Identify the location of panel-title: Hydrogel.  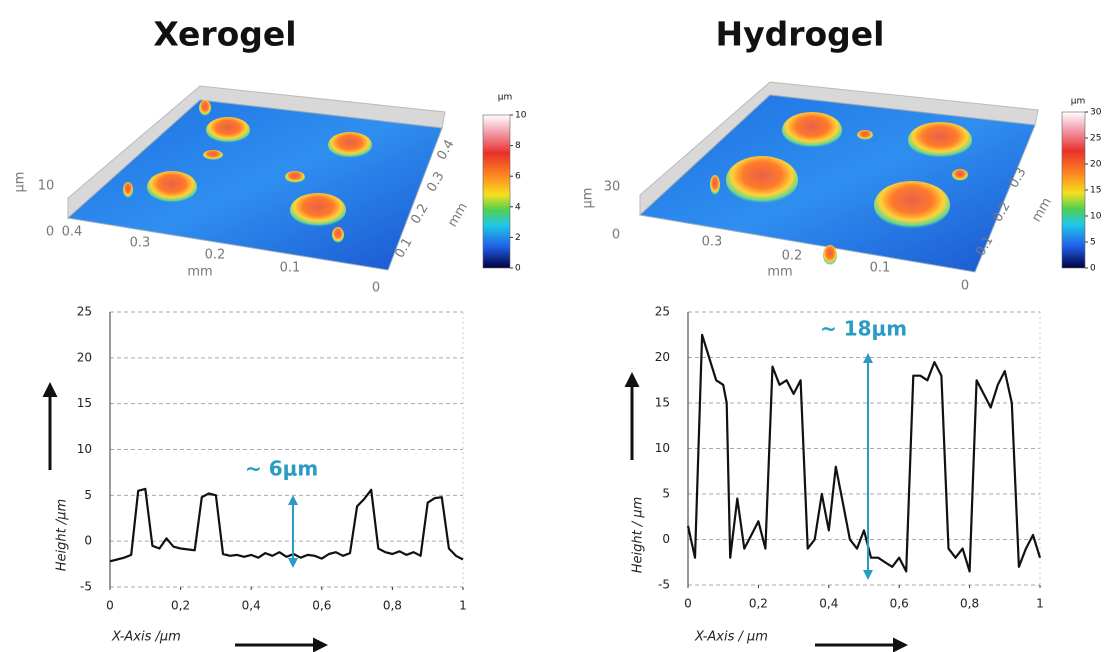
(799, 34).